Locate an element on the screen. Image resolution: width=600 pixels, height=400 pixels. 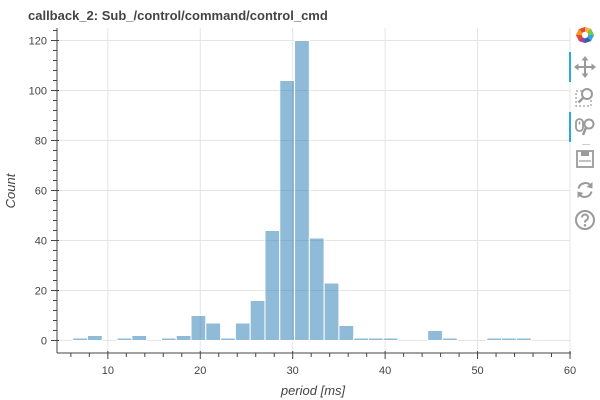
x-tick-label: 10 is located at coordinates (108, 371).